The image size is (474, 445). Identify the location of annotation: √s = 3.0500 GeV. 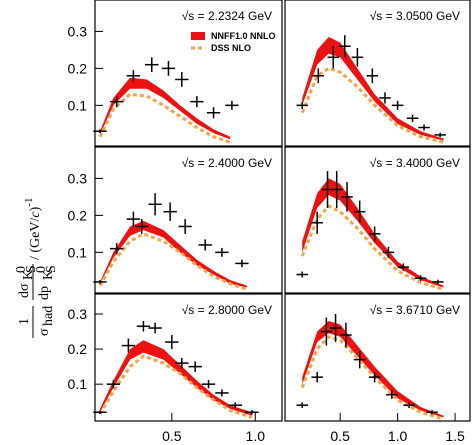
(415, 16).